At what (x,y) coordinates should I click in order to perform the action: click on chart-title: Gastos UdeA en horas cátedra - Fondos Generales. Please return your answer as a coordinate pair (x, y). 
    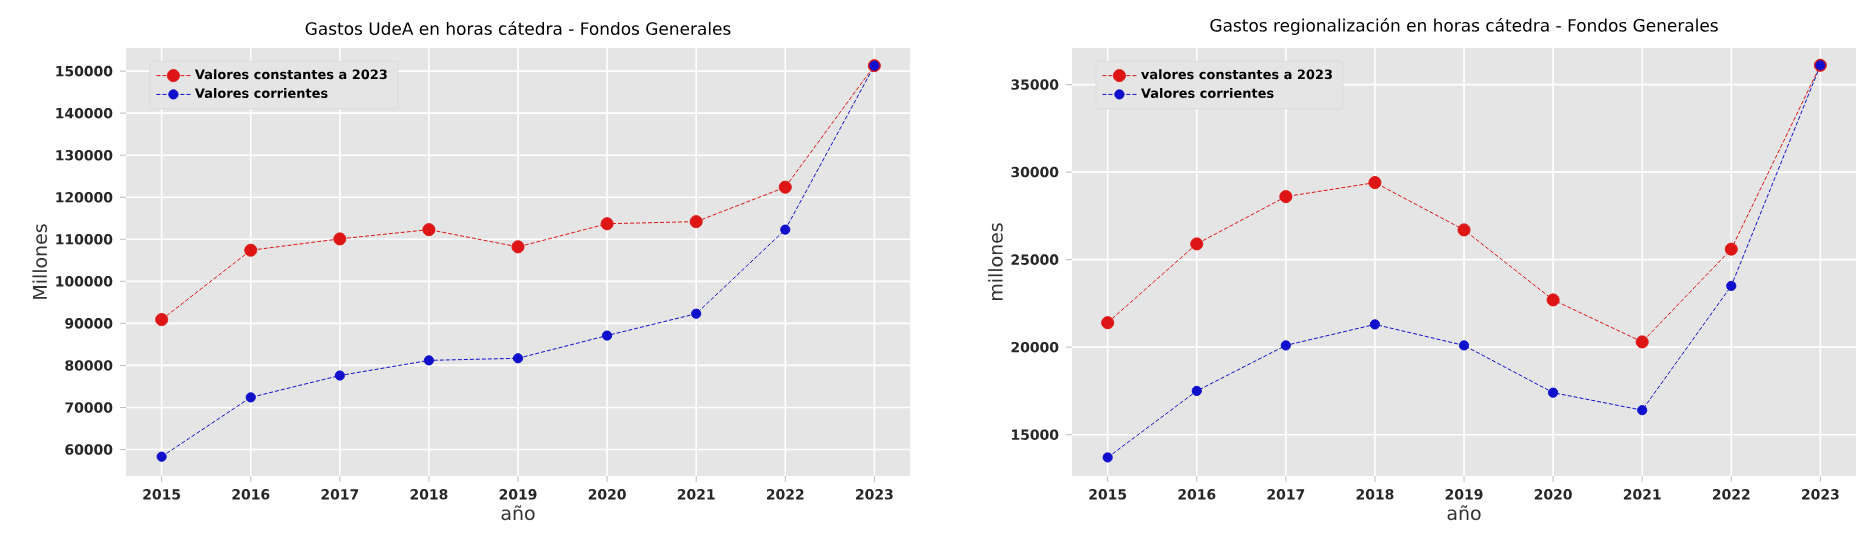
    Looking at the image, I should click on (518, 28).